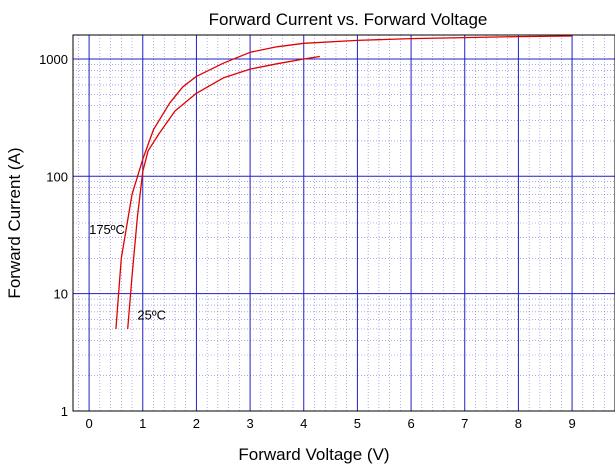 Image resolution: width=615 pixels, height=471 pixels. Describe the element at coordinates (518, 423) in the screenshot. I see `x-tick-label: 8` at that location.